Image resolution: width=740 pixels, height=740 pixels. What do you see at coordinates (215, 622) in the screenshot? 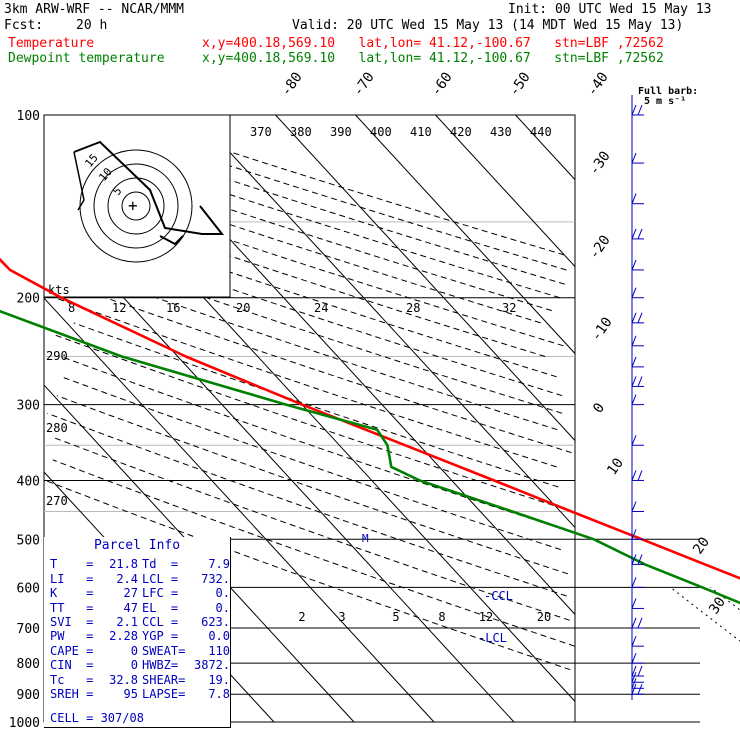
I see `parcel-v2: 623.` at bounding box center [215, 622].